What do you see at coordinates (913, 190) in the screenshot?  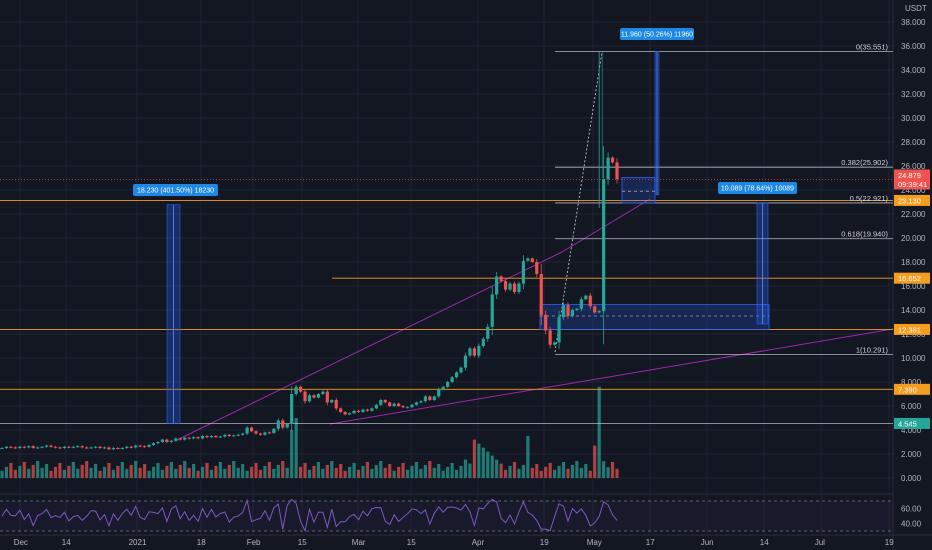 I see `price-tick-label: 24.000` at bounding box center [913, 190].